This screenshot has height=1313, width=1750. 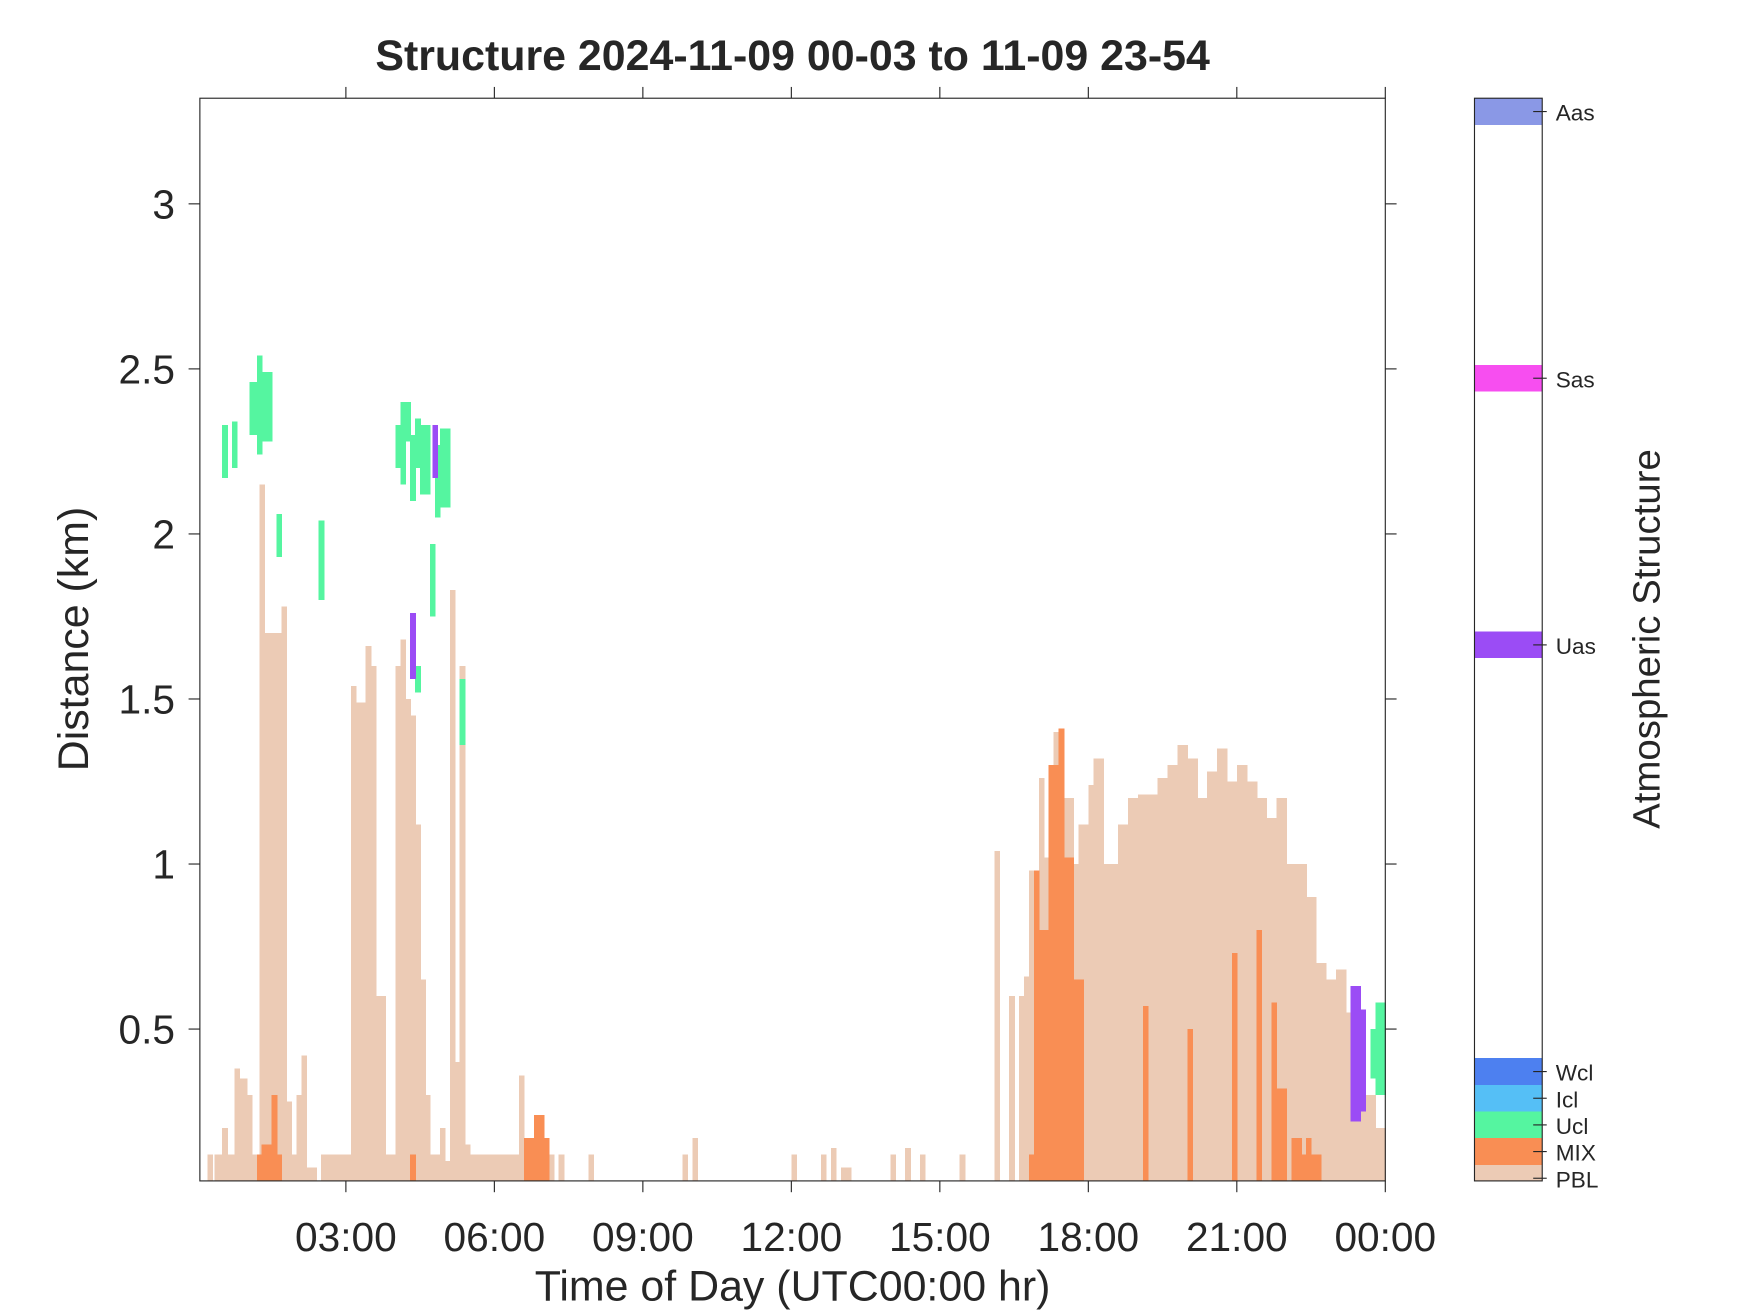 What do you see at coordinates (1567, 1099) in the screenshot?
I see `colorbar-tick-label: Icl` at bounding box center [1567, 1099].